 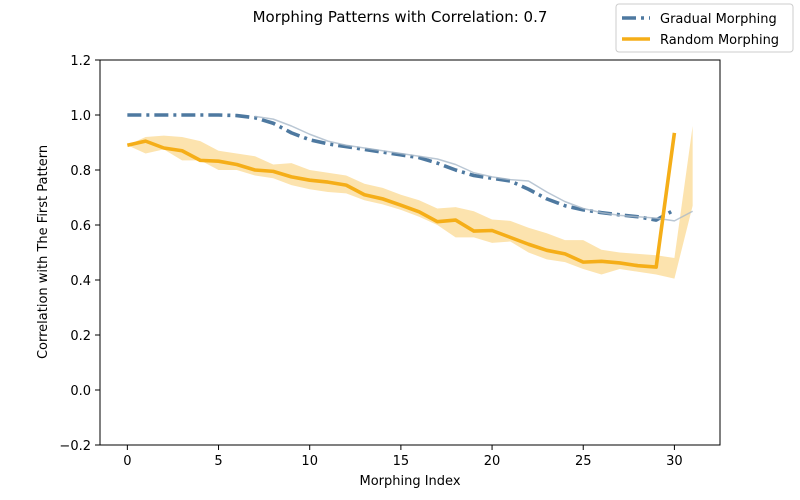 I want to click on legend-label: Random Morphing, so click(x=719, y=40).